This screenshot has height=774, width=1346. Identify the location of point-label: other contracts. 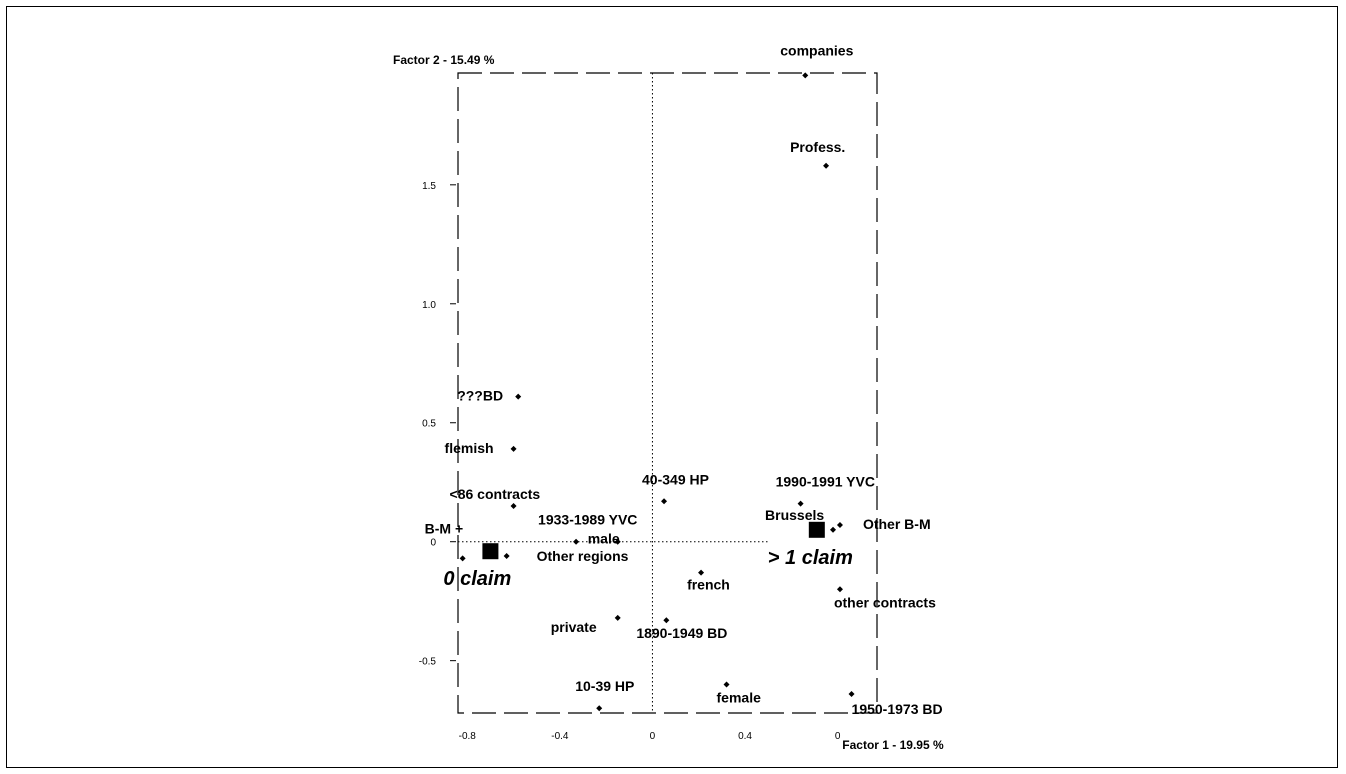
(885, 602).